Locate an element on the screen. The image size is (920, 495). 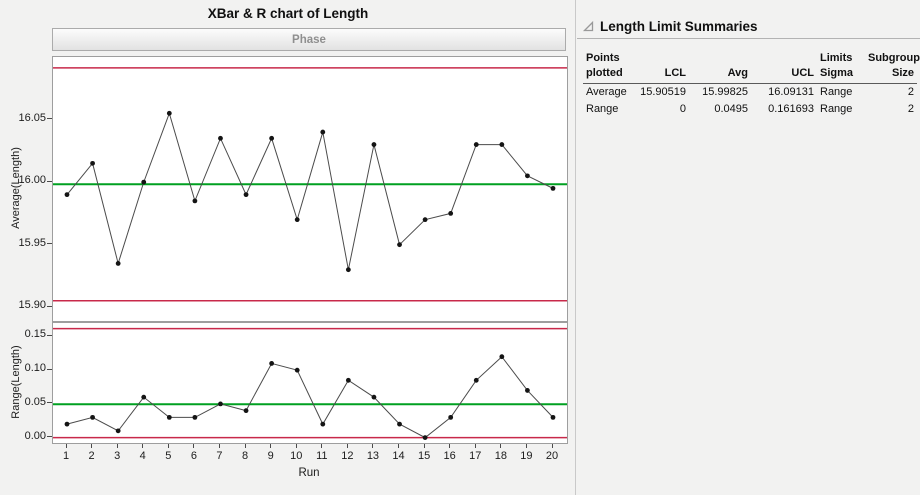
range-plot is located at coordinates (310, 383).